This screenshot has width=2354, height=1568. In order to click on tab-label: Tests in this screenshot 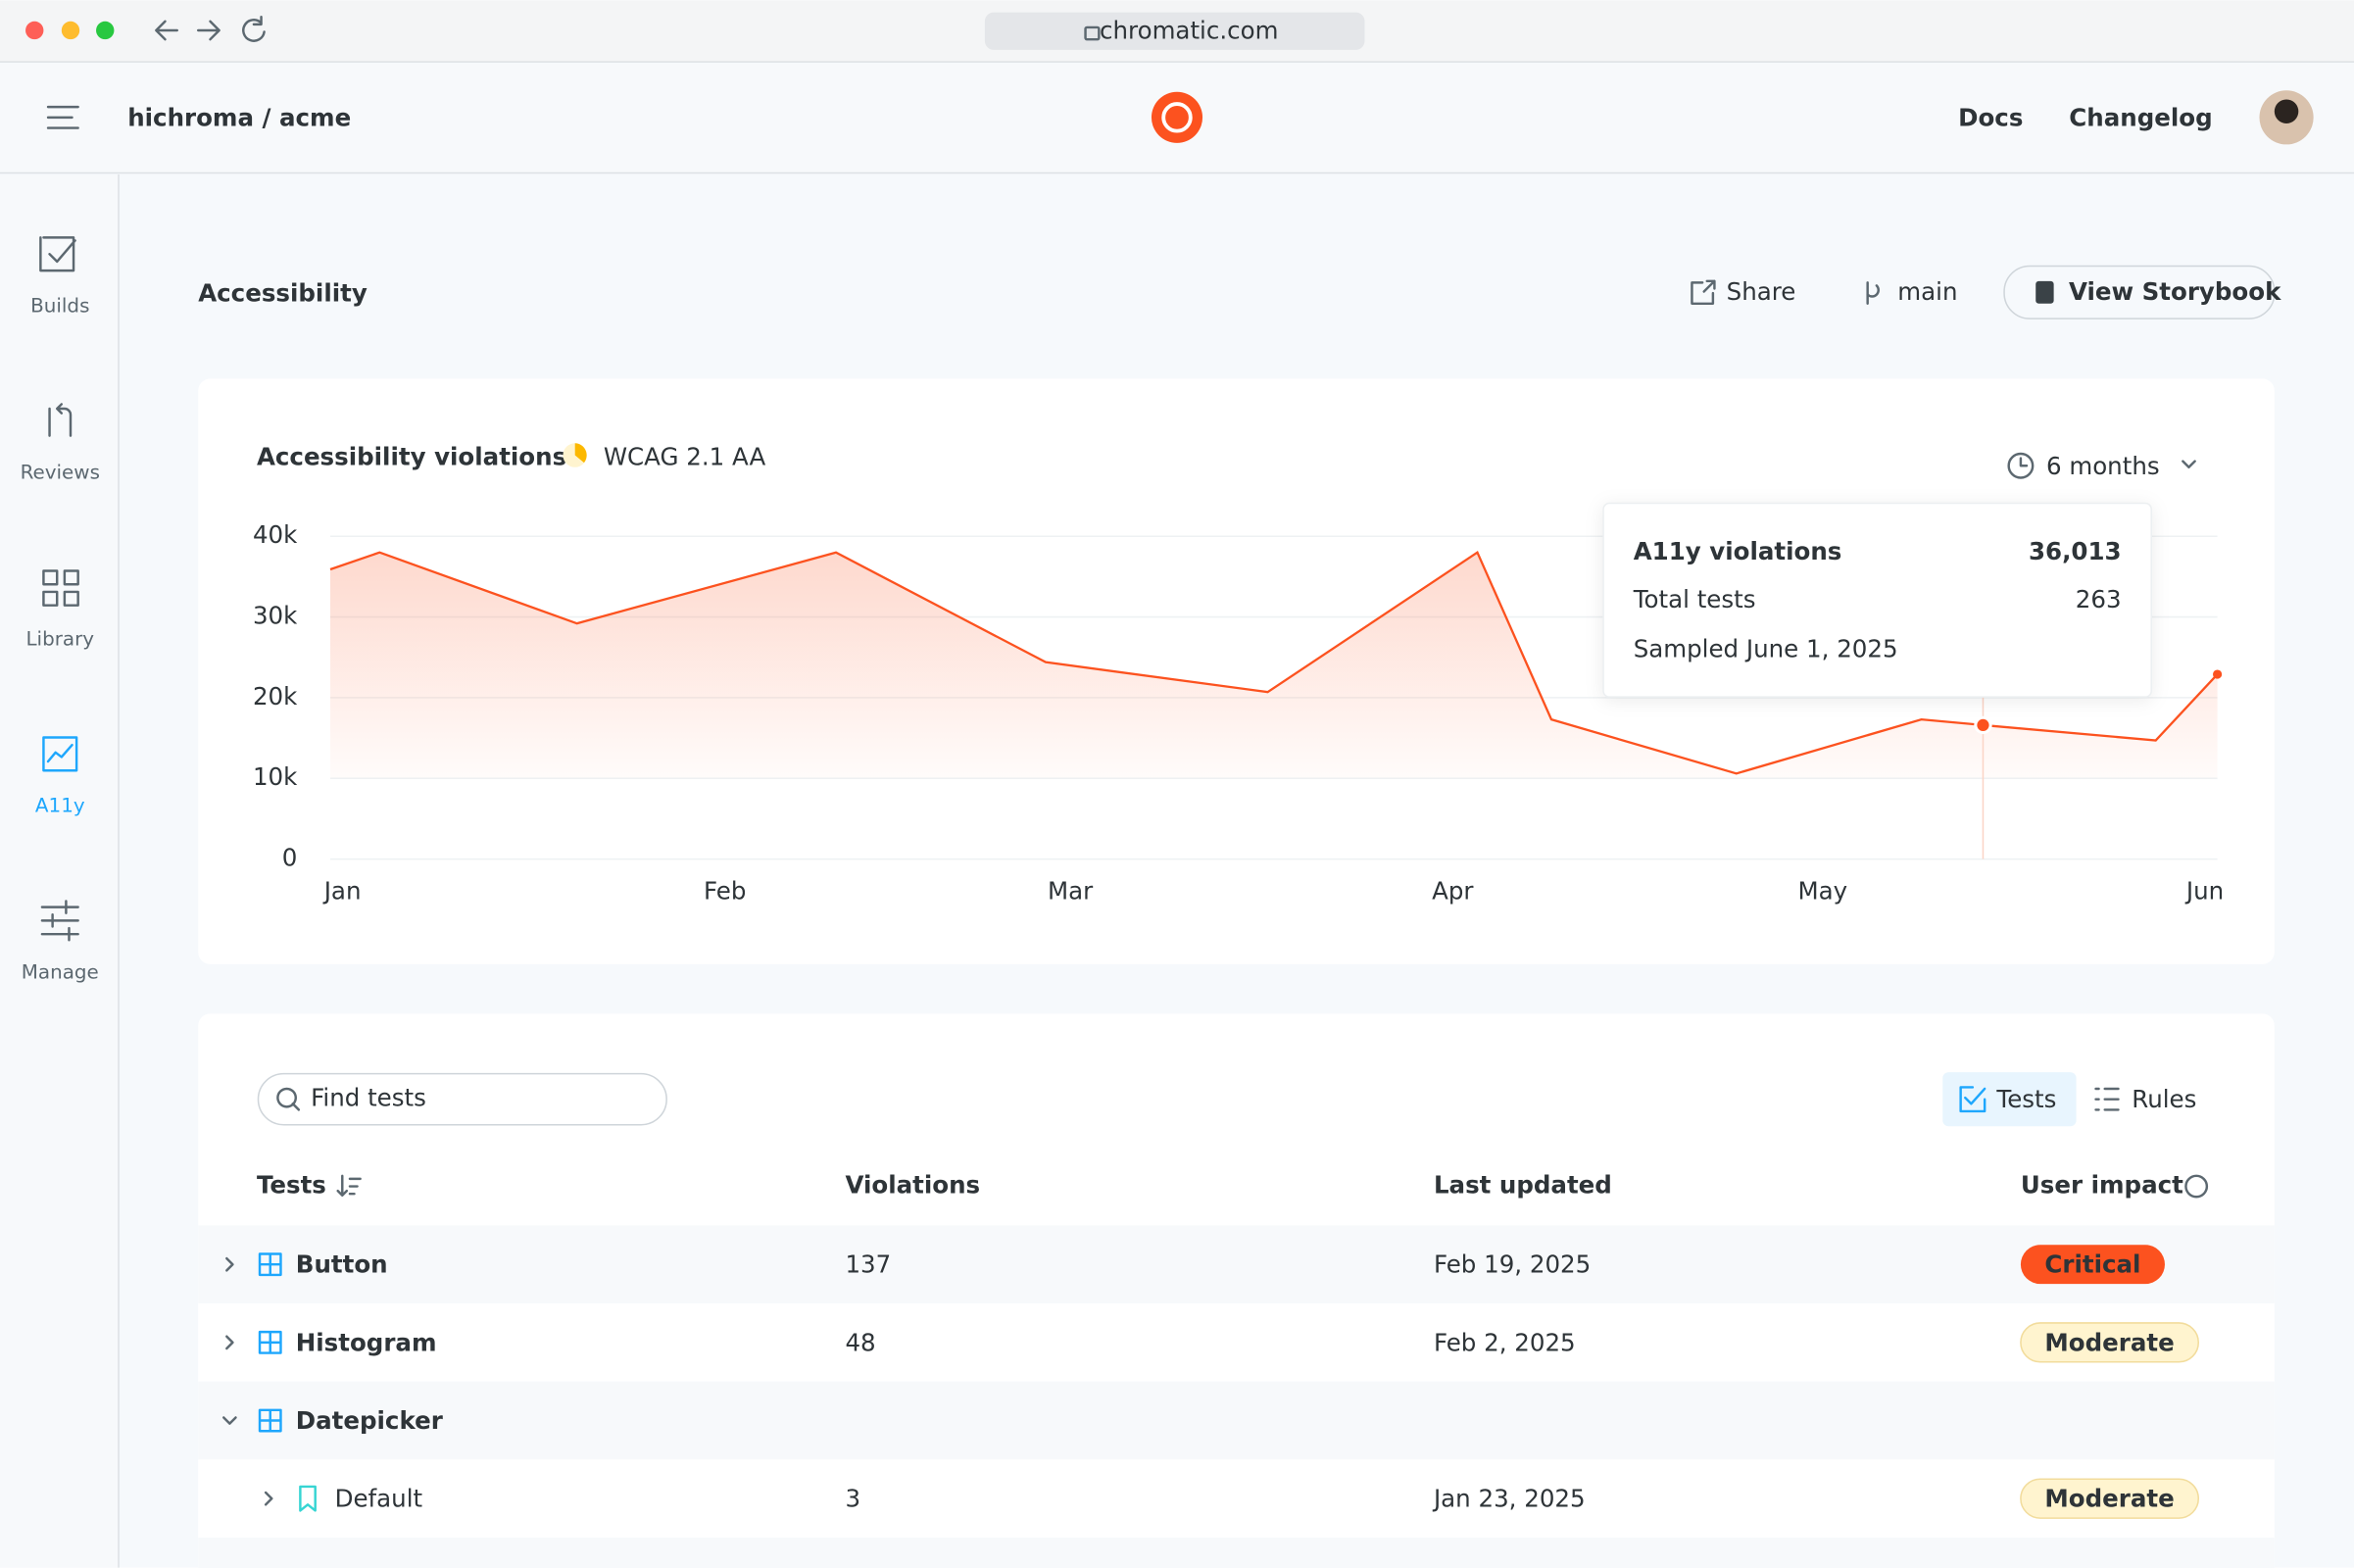, I will do `click(2025, 1099)`.